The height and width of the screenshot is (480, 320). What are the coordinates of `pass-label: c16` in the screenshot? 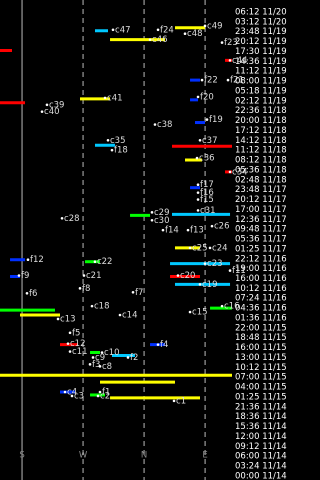 It's located at (232, 307).